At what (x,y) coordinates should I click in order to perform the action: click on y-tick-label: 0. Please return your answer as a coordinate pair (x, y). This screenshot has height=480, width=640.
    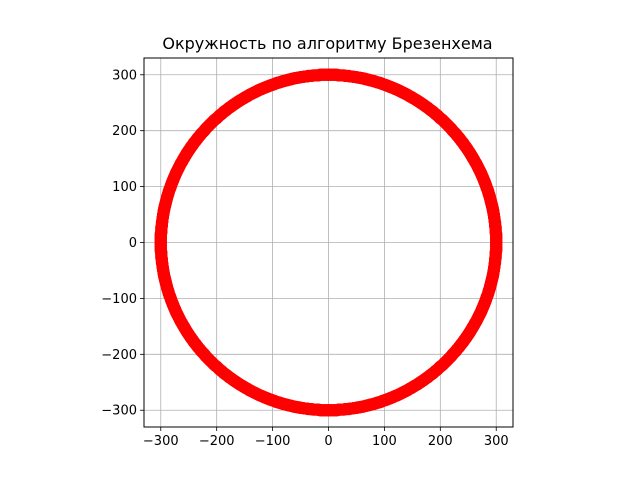
    Looking at the image, I should click on (133, 243).